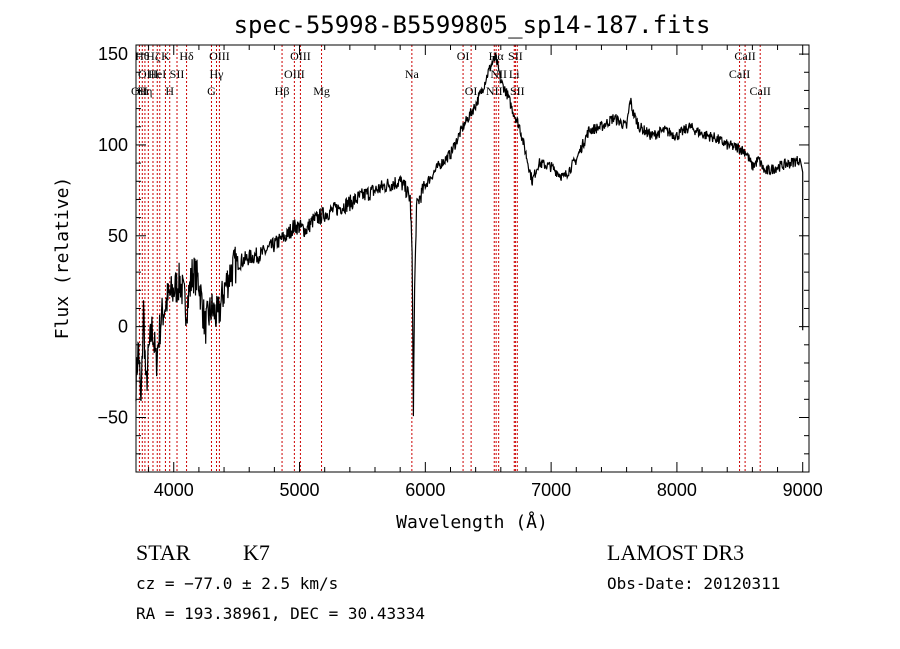 This screenshot has width=900, height=649. Describe the element at coordinates (62, 258) in the screenshot. I see `y-axis-label: Flux (relative)` at that location.